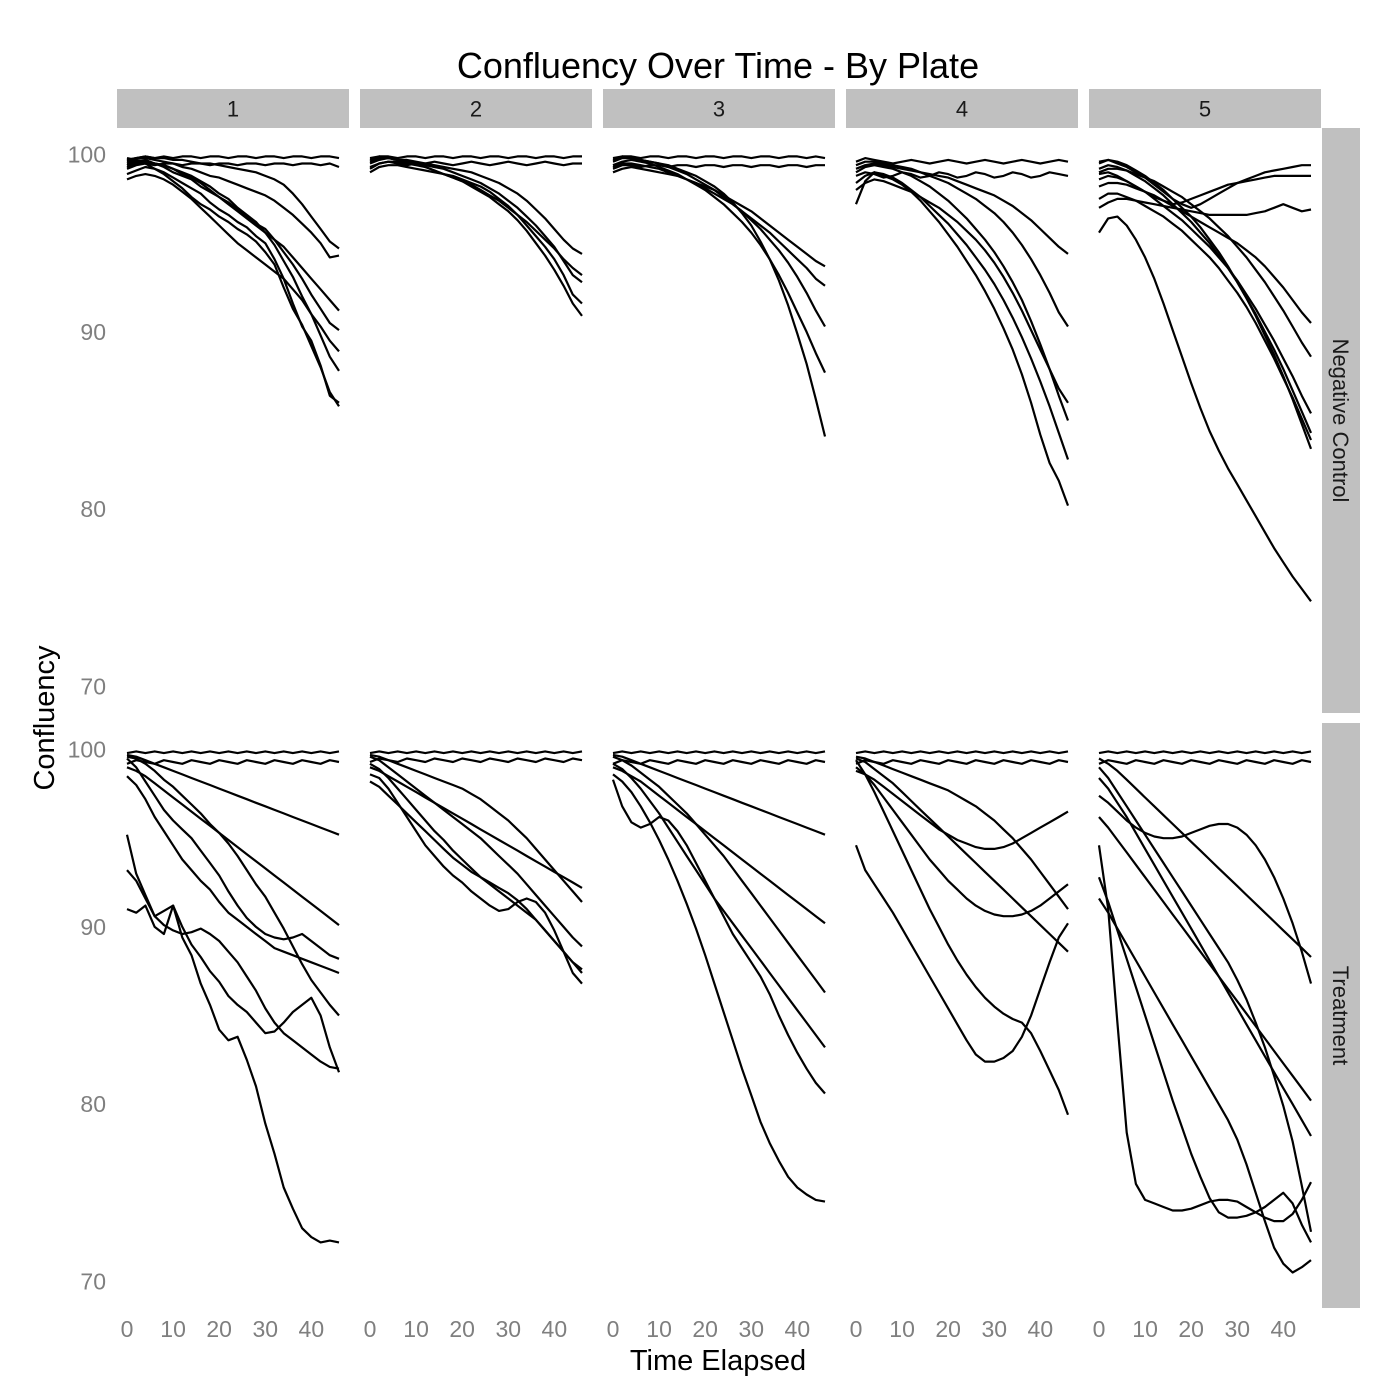 This screenshot has width=1400, height=1400. I want to click on x-axis-title: Time Elapsed, so click(718, 1361).